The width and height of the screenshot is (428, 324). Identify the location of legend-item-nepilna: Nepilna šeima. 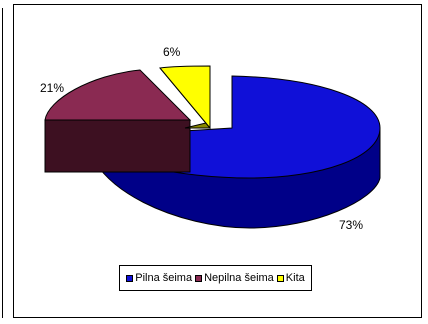
(234, 278).